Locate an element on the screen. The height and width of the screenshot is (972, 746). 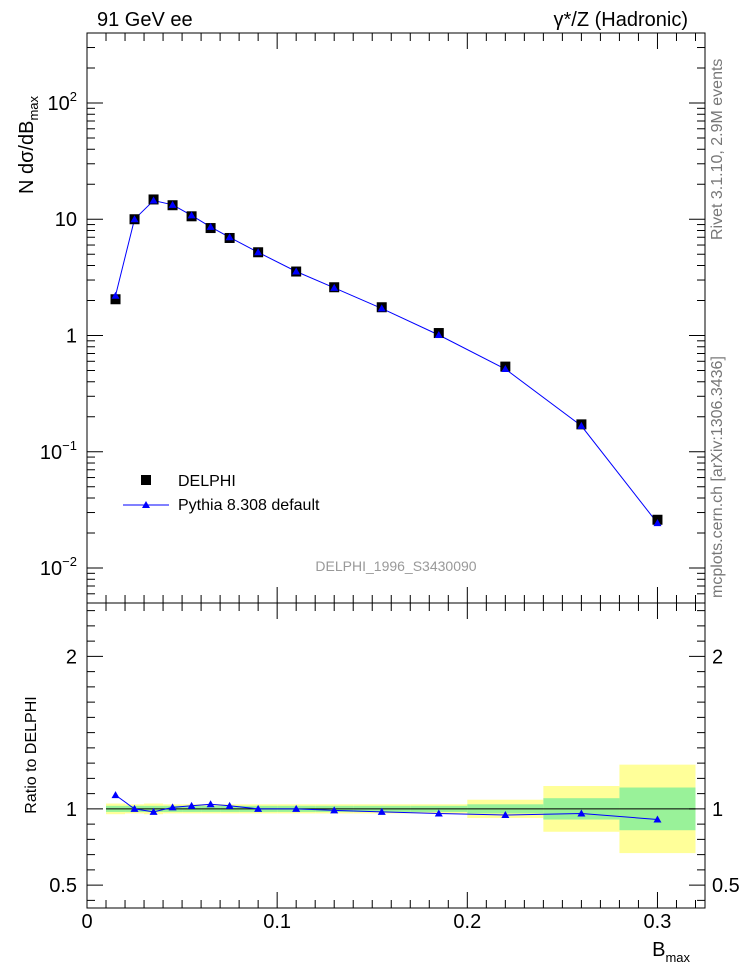
main-y-tick-label: 10⁻¹ is located at coordinates (58, 451).